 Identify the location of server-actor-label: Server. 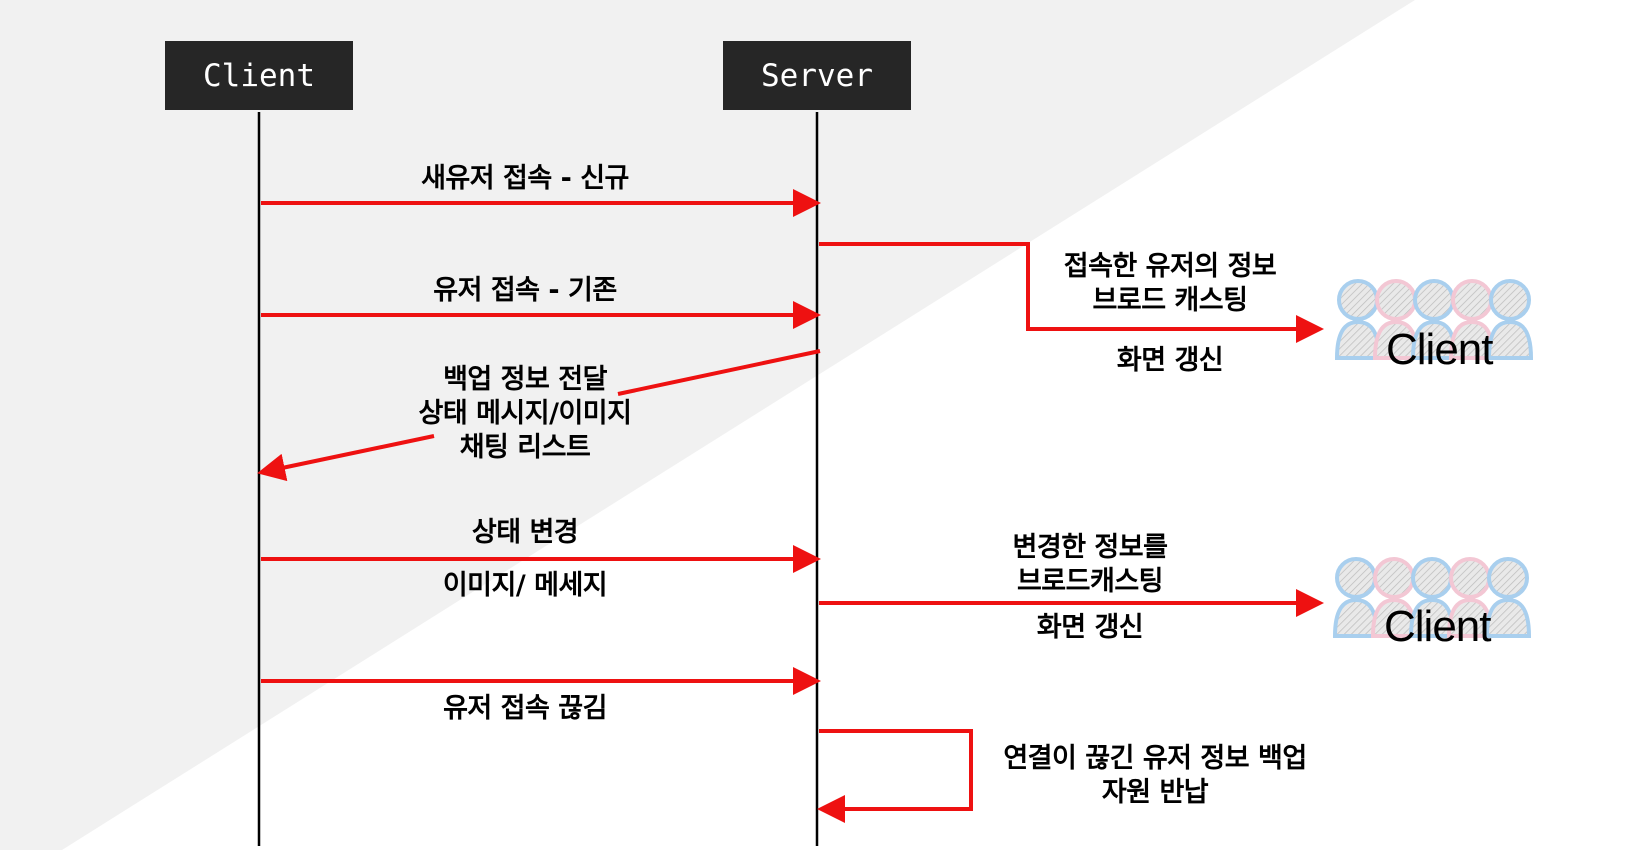
(817, 75).